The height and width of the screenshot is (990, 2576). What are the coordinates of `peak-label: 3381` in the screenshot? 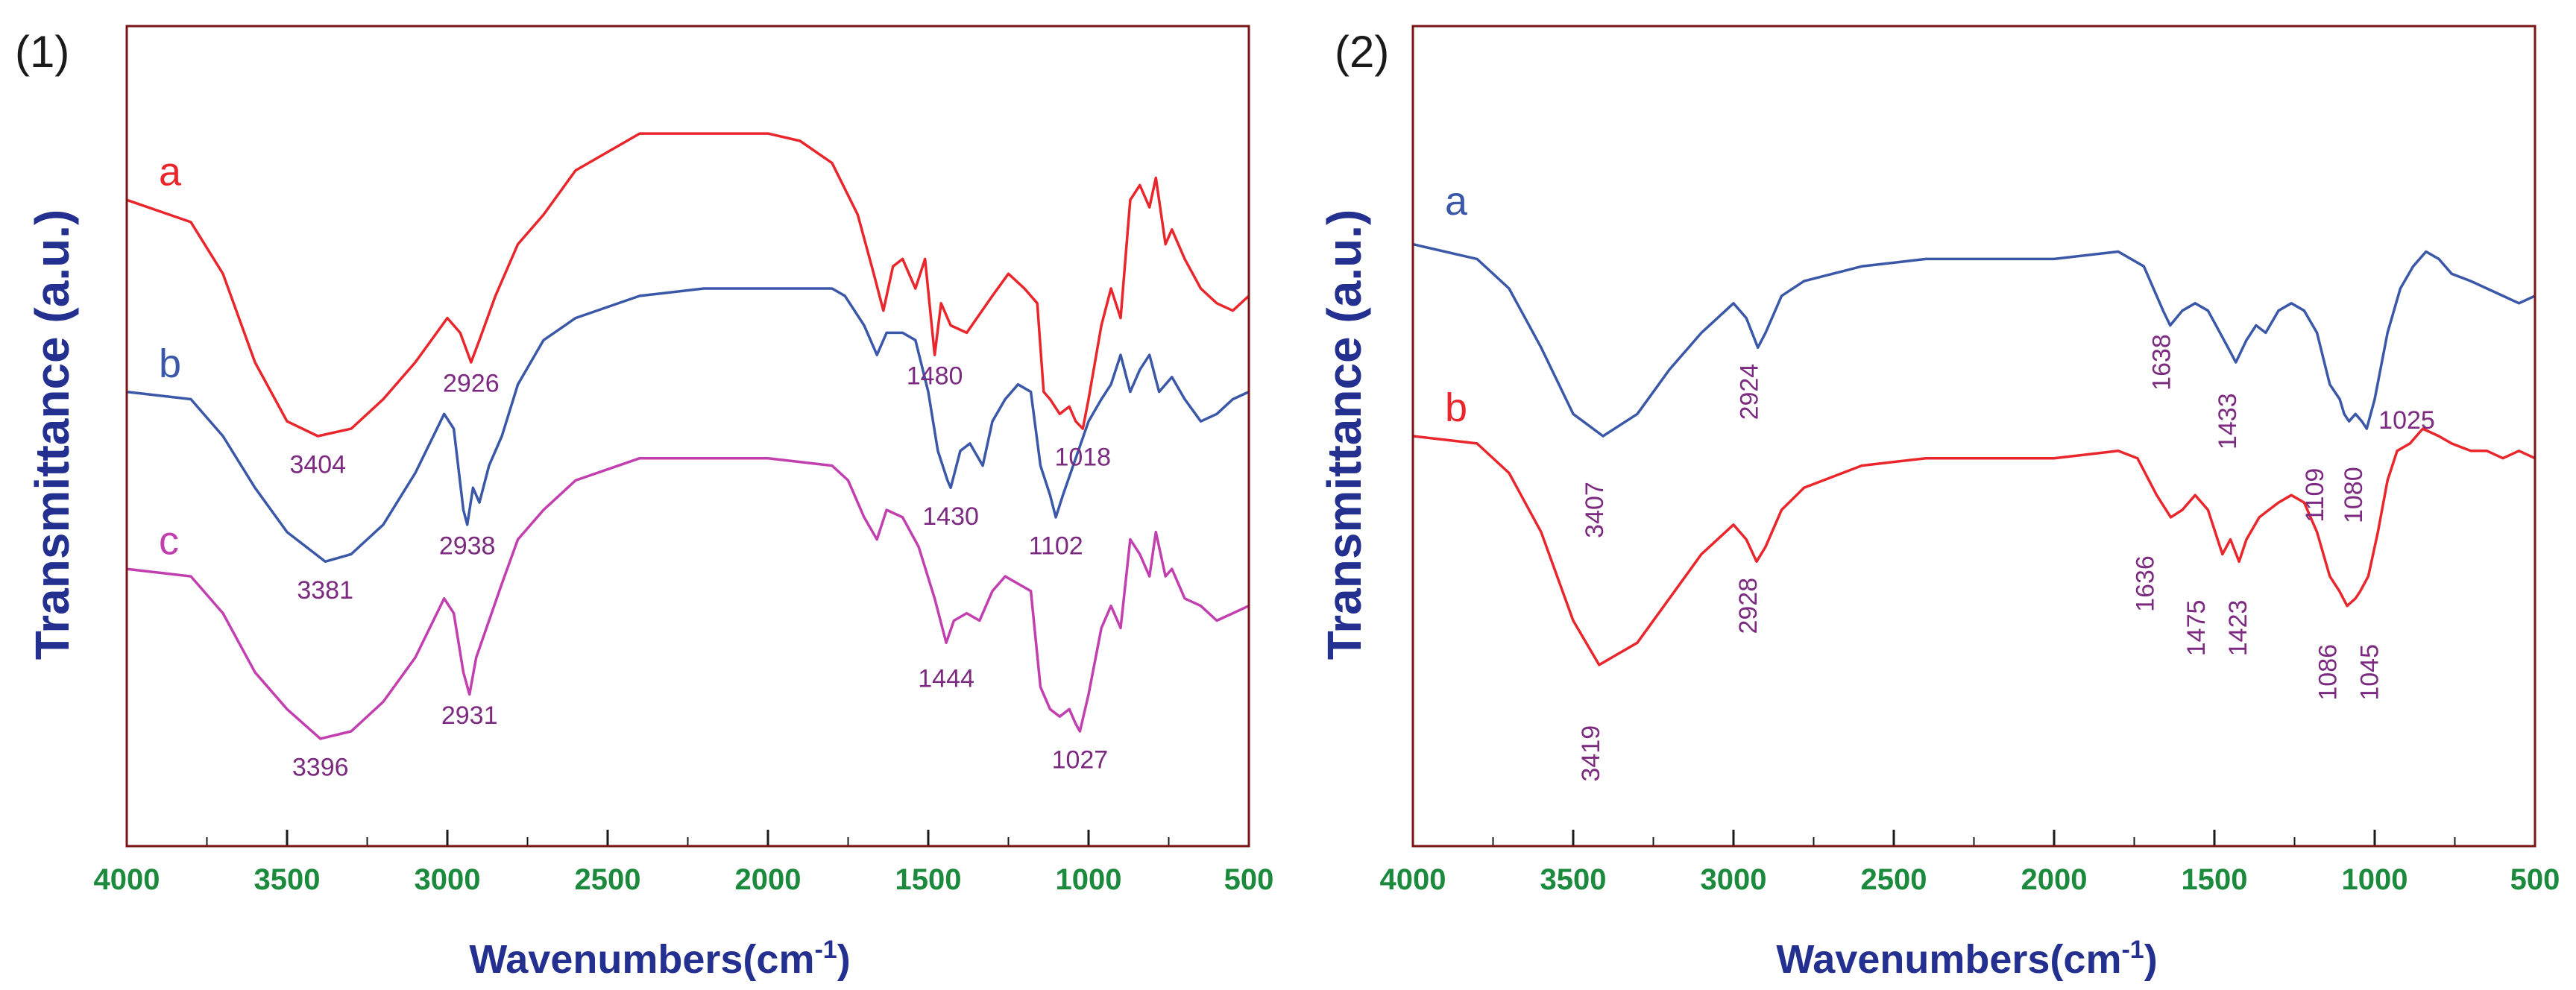 It's located at (325, 590).